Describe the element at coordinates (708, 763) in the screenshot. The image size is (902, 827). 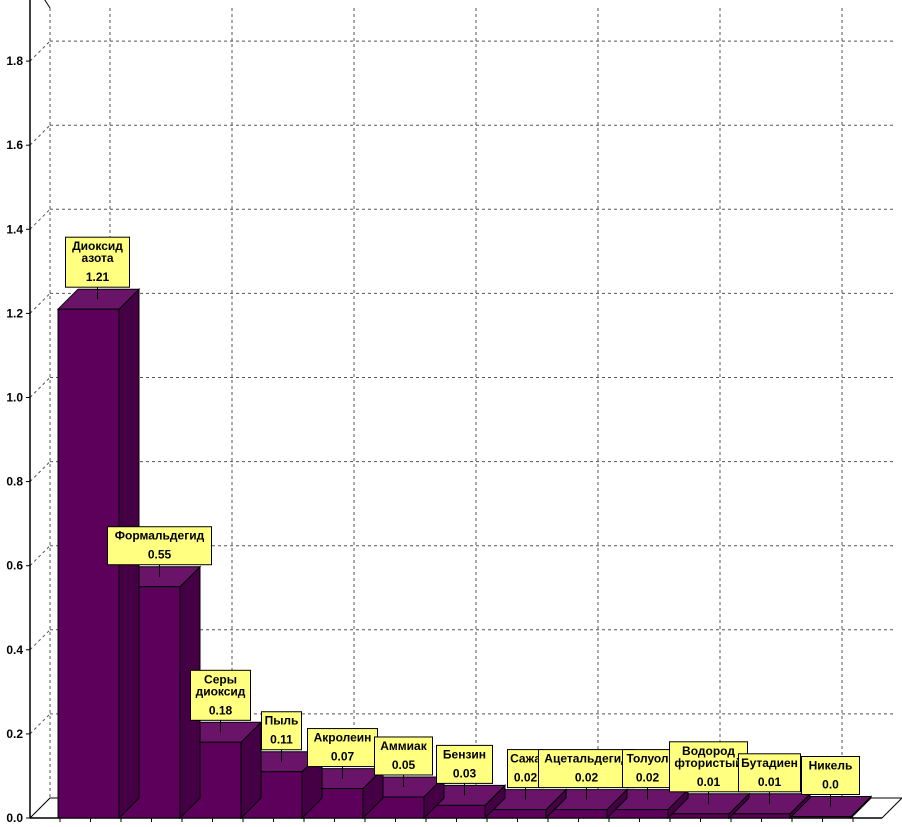
I see `category-label: фтористый` at that location.